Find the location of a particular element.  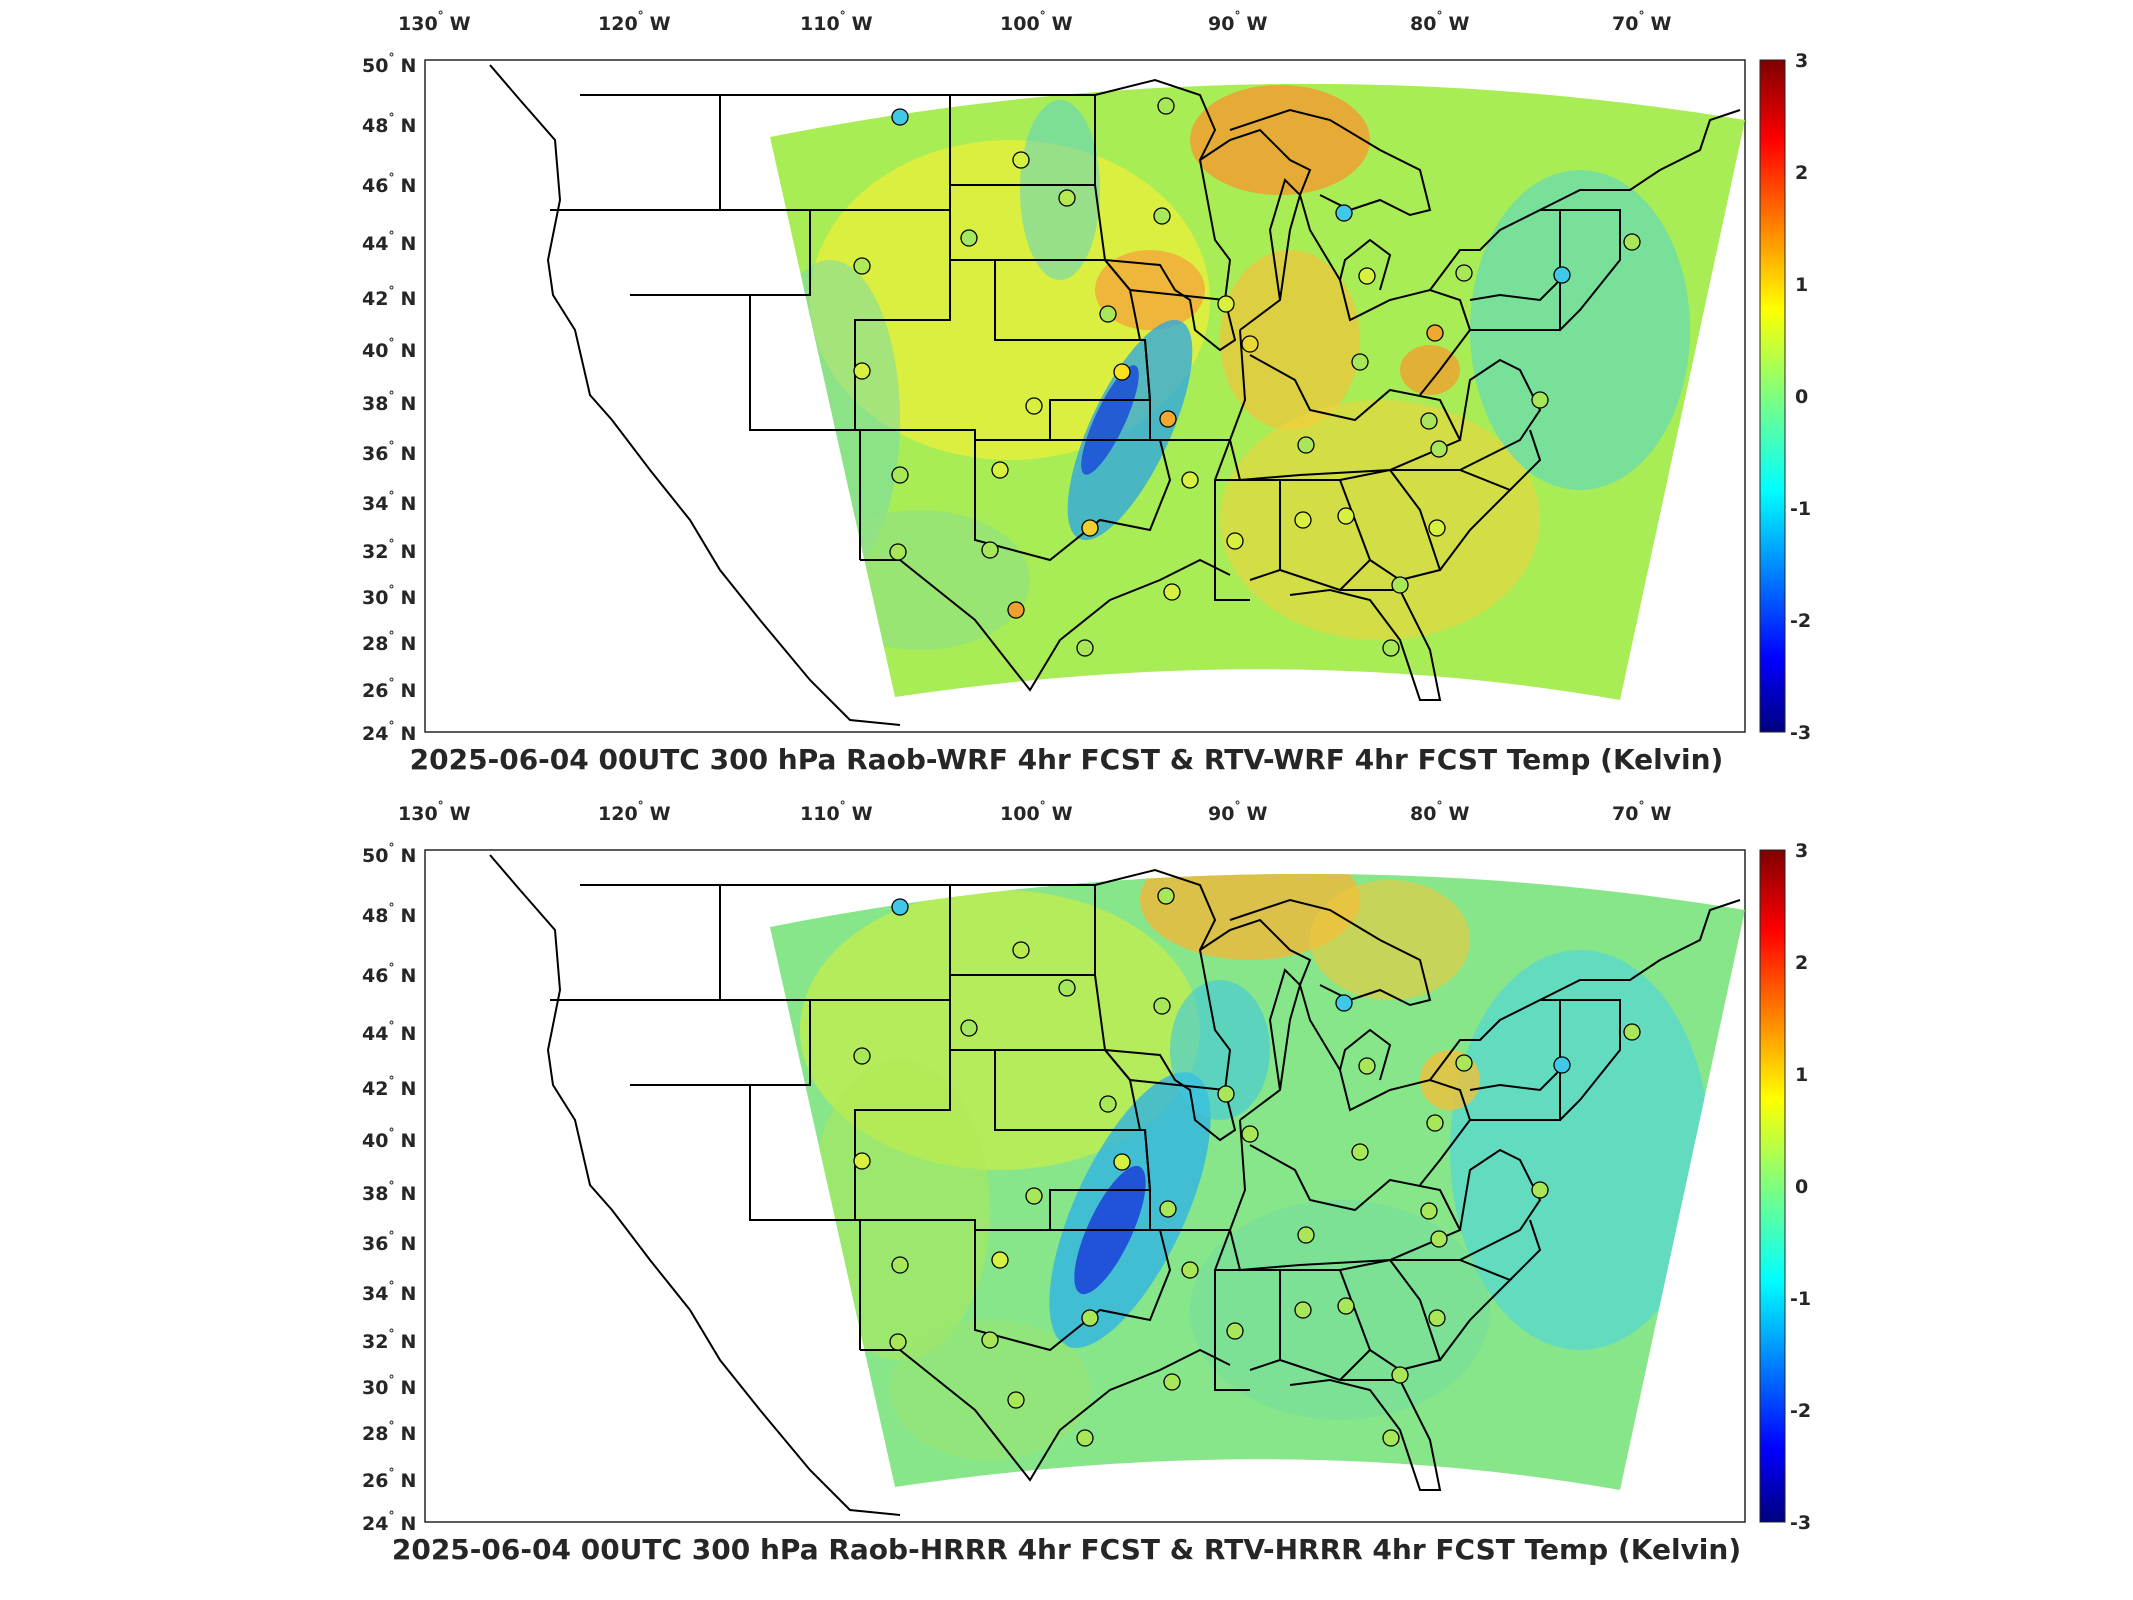

lat-label: 42 is located at coordinates (375, 1089).